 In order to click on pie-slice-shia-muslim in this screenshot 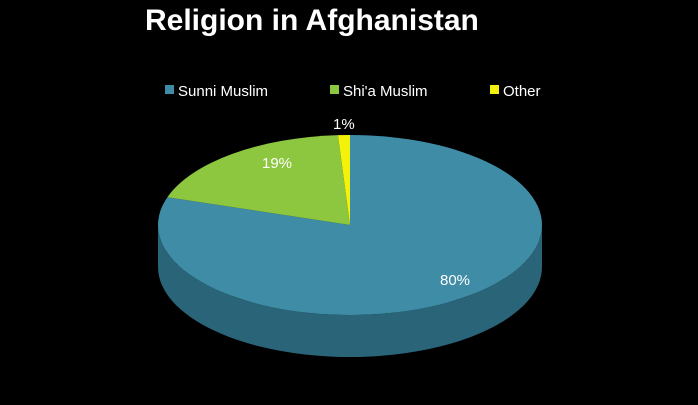, I will do `click(258, 180)`.